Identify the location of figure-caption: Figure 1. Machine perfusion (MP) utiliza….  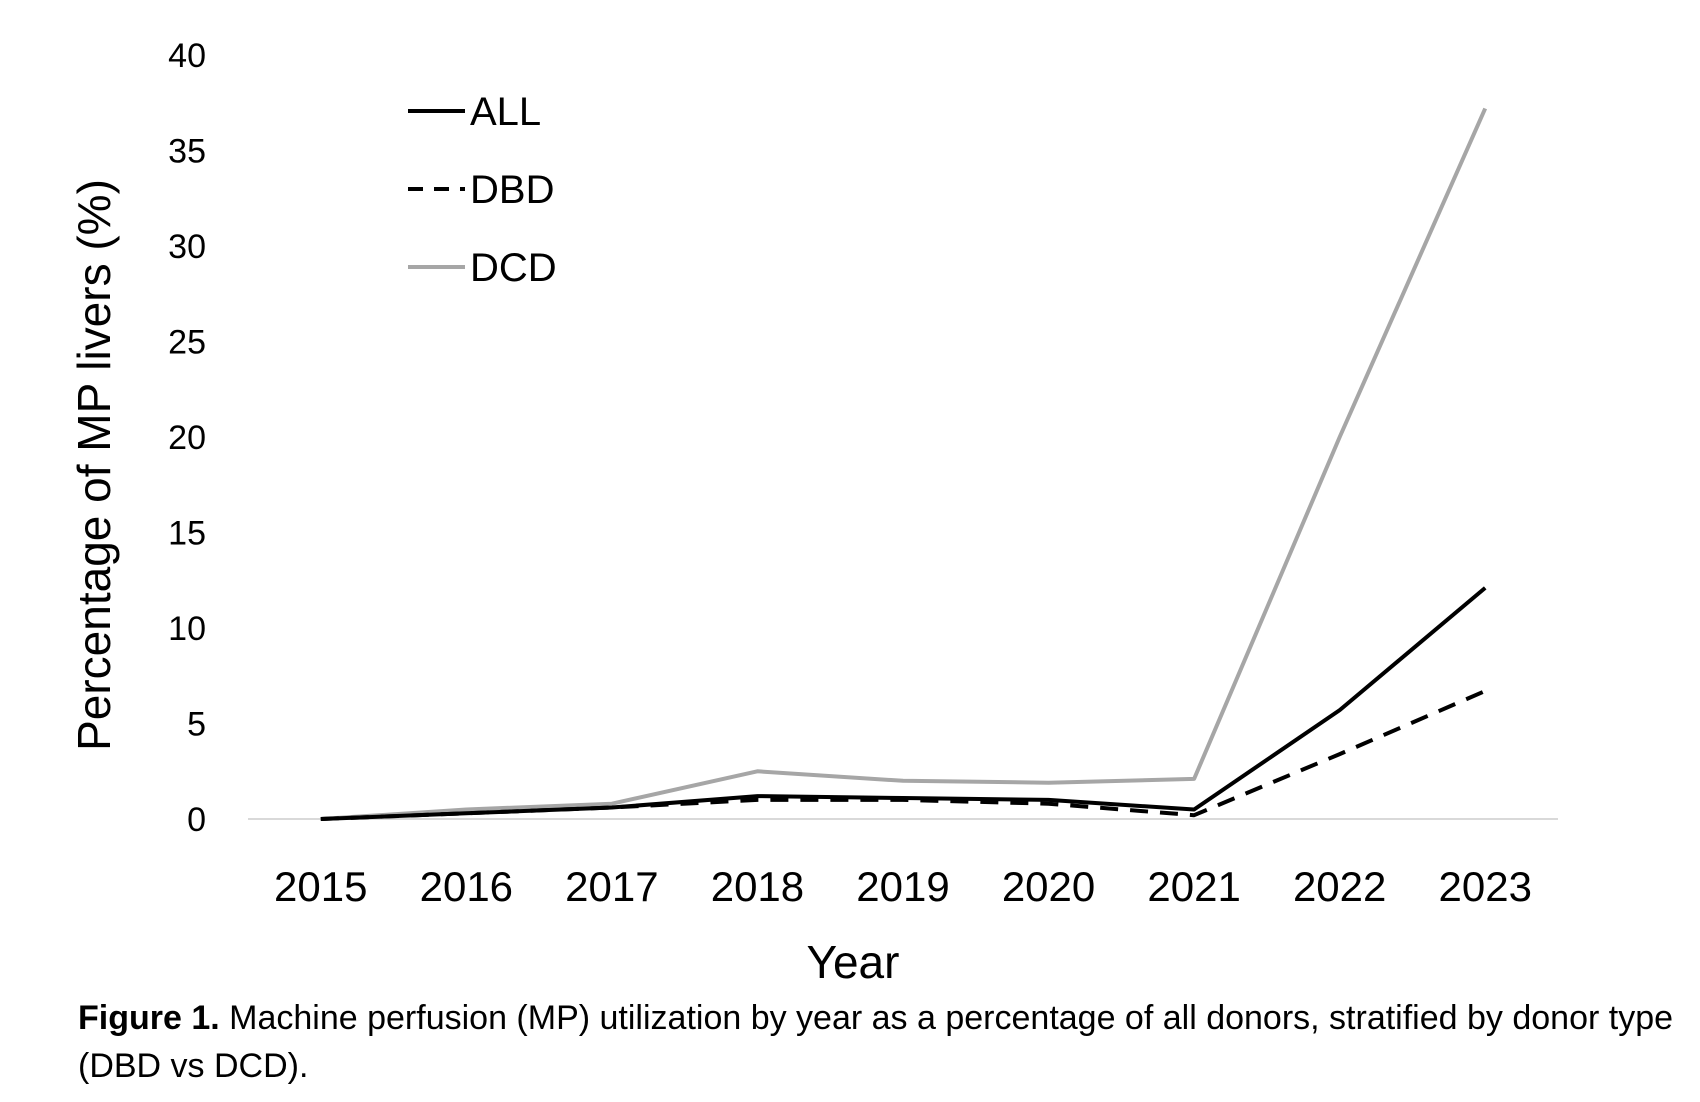
(883, 1042).